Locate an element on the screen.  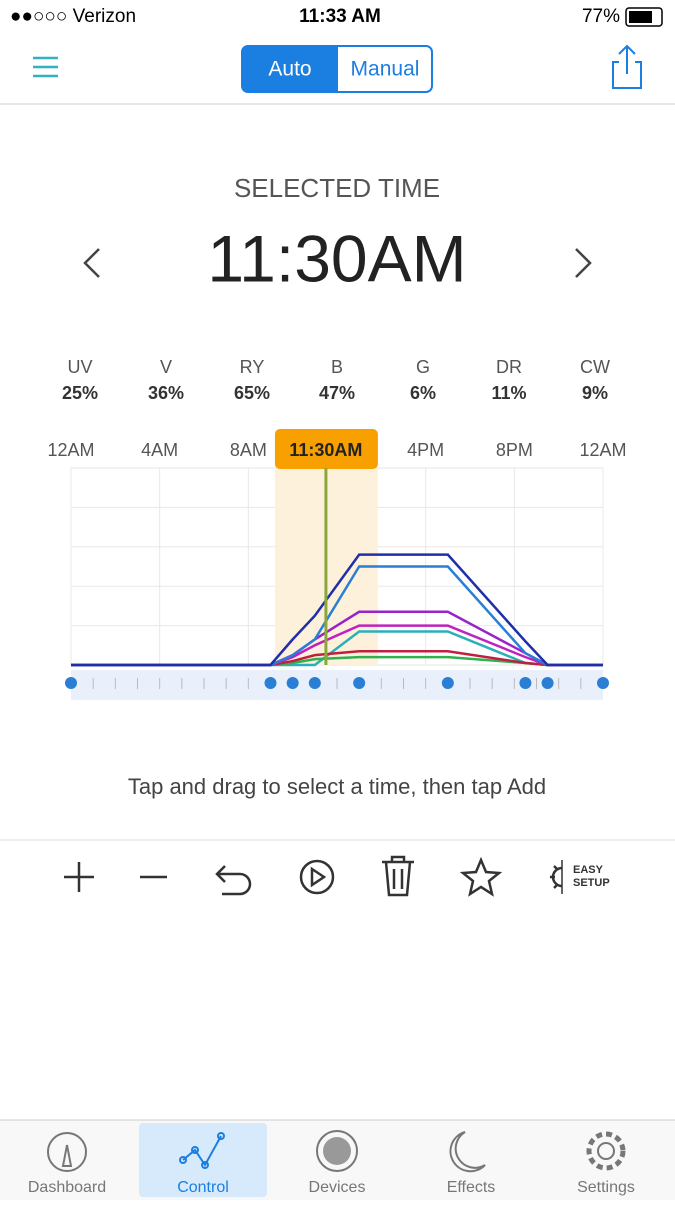
channel-name: CW is located at coordinates (595, 367).